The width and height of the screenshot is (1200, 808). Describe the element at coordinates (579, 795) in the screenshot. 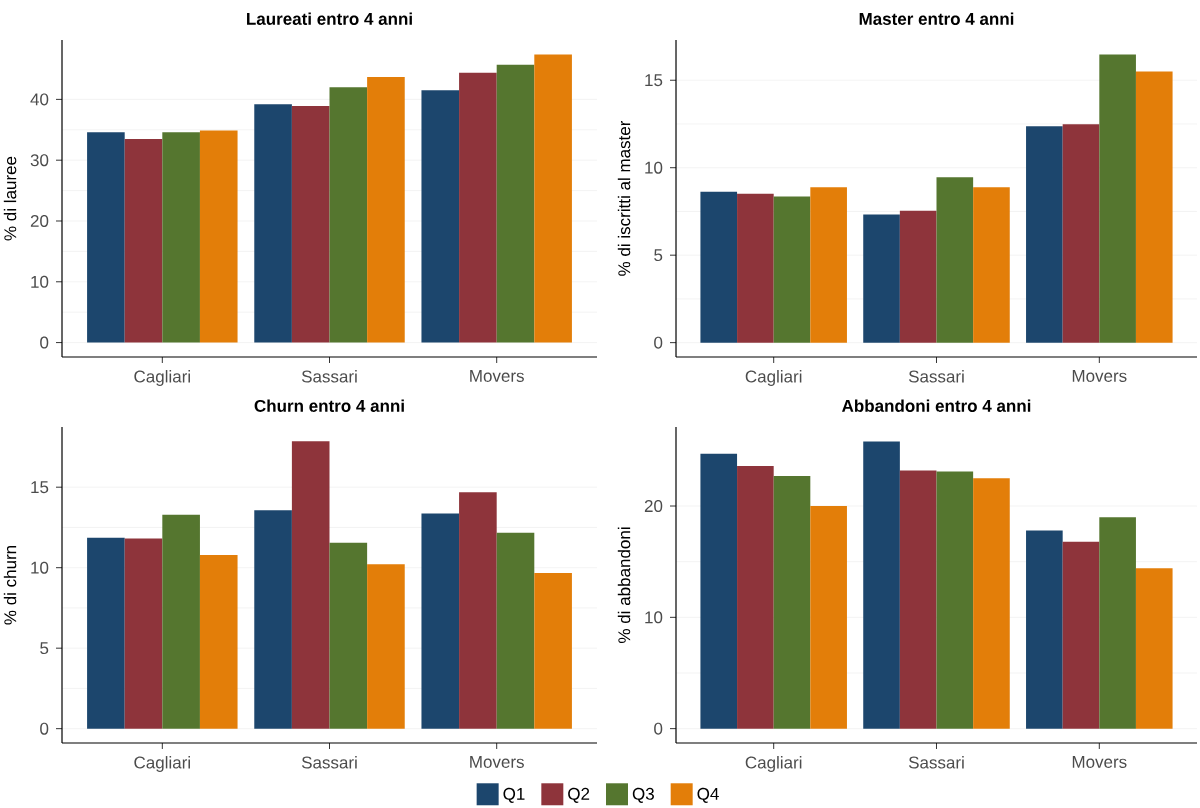

I see `legend-label: Q2` at that location.